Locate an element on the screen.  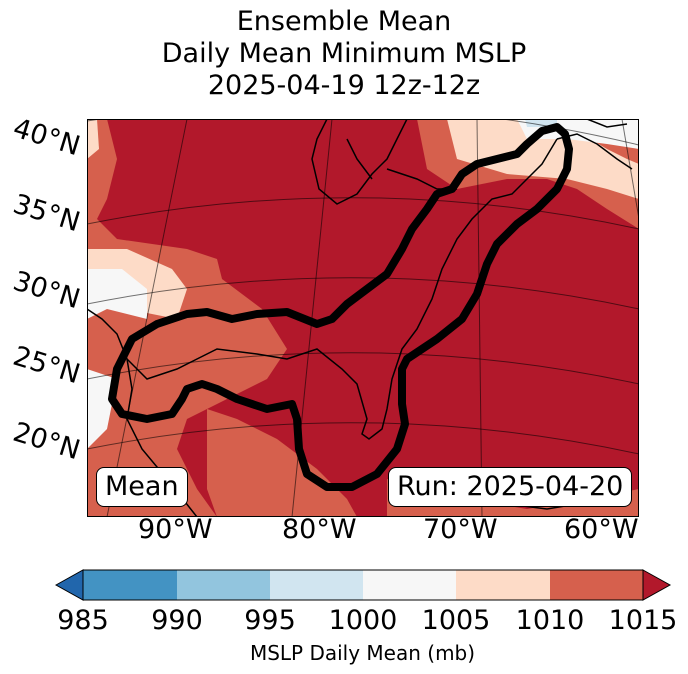
title-line-1: Ensemble Mean is located at coordinates (344, 21).